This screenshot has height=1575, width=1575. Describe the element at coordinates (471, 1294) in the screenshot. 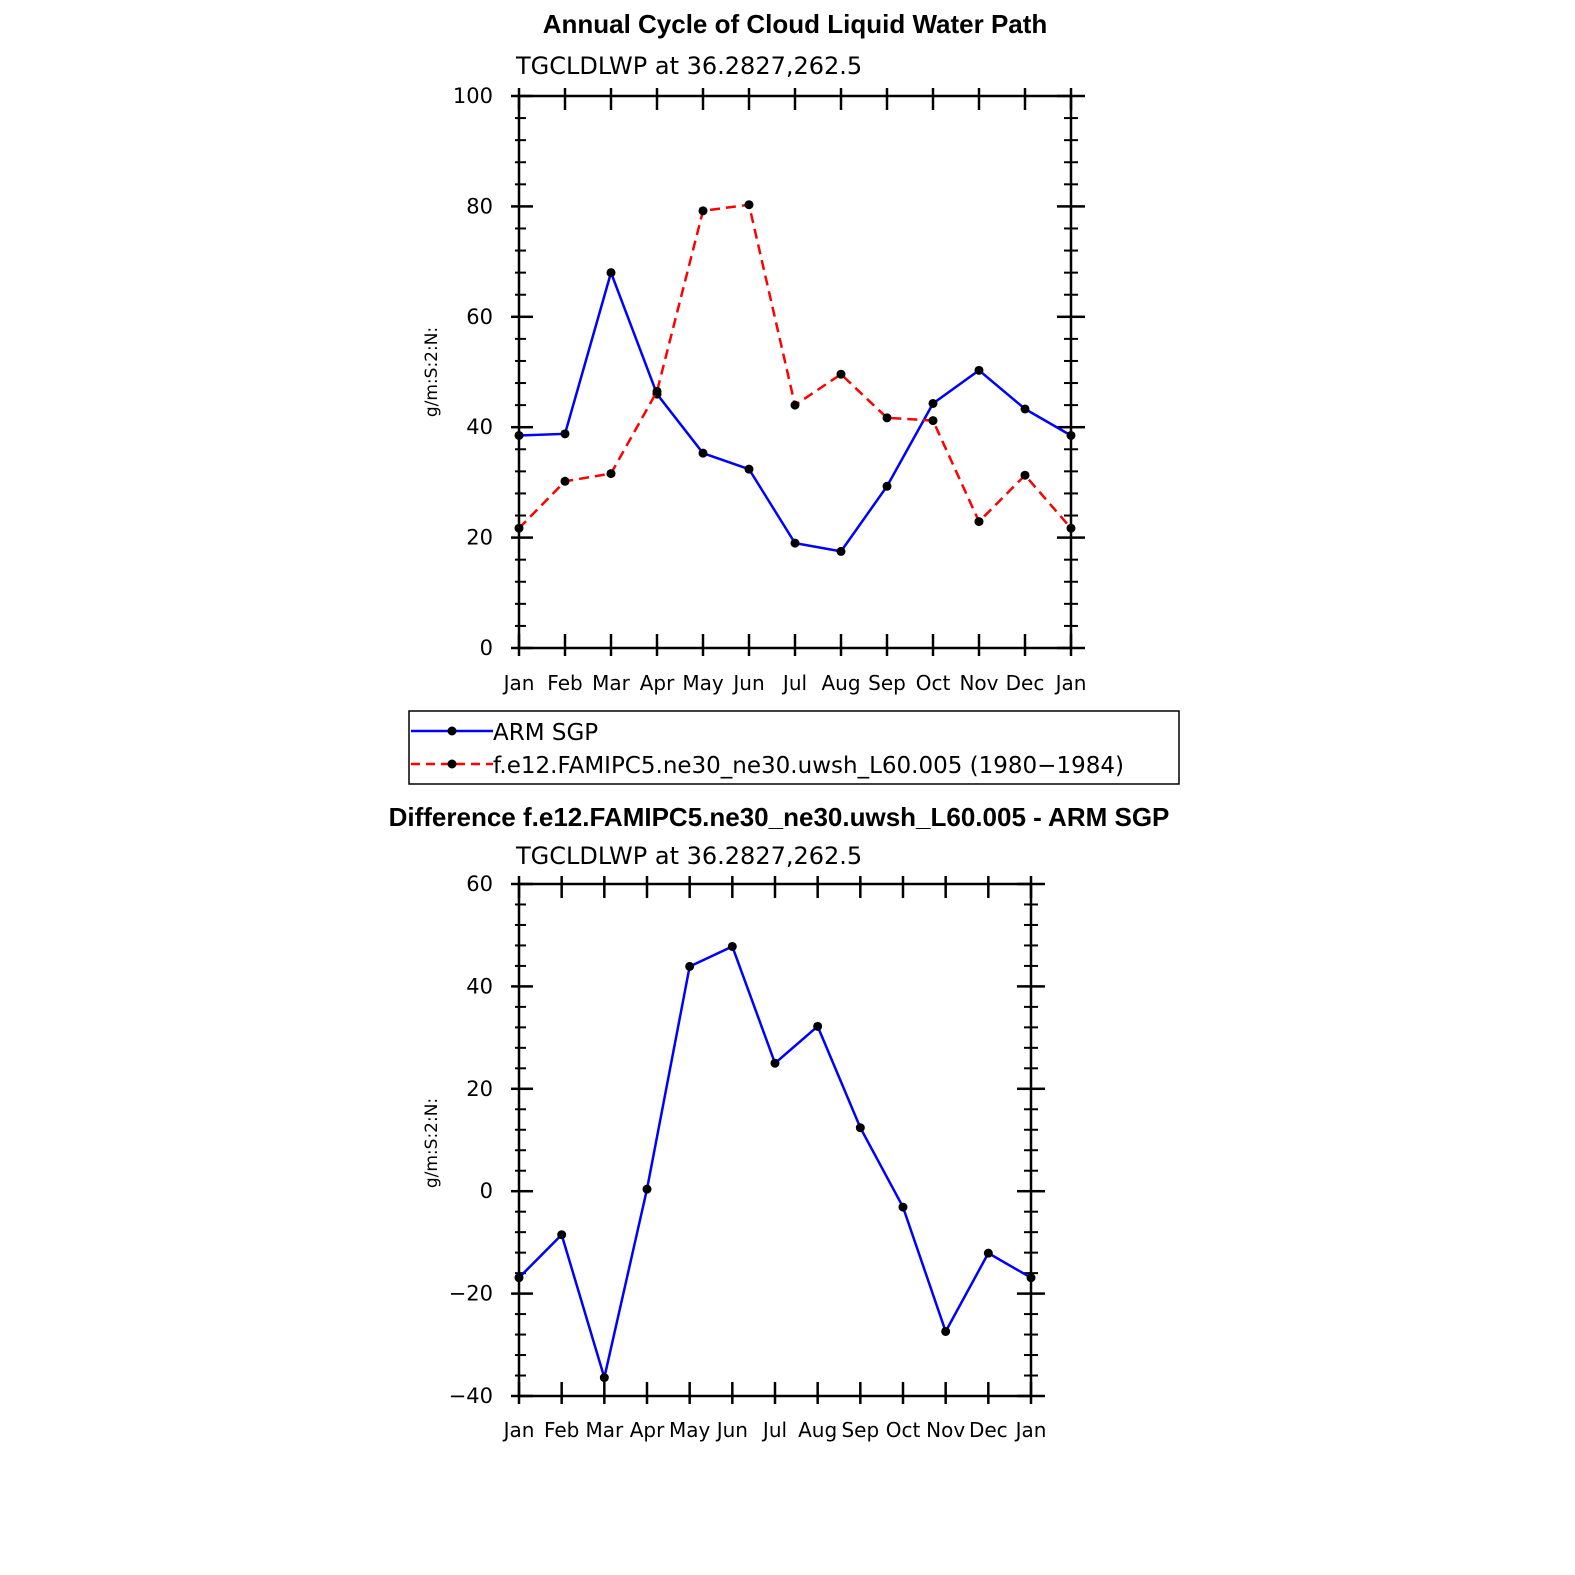

I see `y-tick-label: −20` at that location.